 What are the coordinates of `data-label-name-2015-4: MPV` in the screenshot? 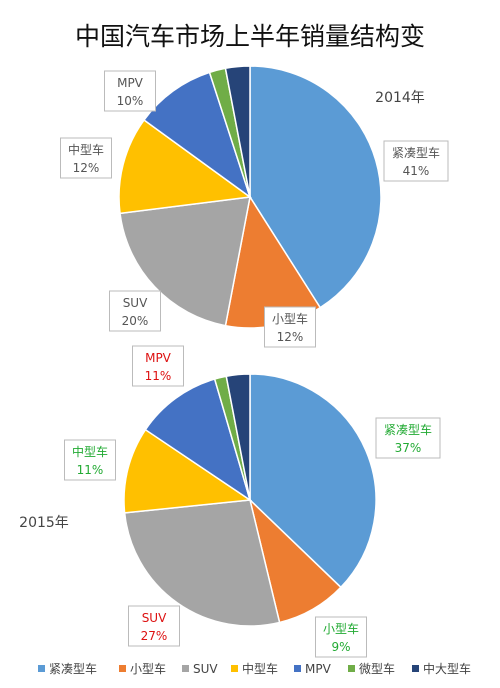 It's located at (158, 358).